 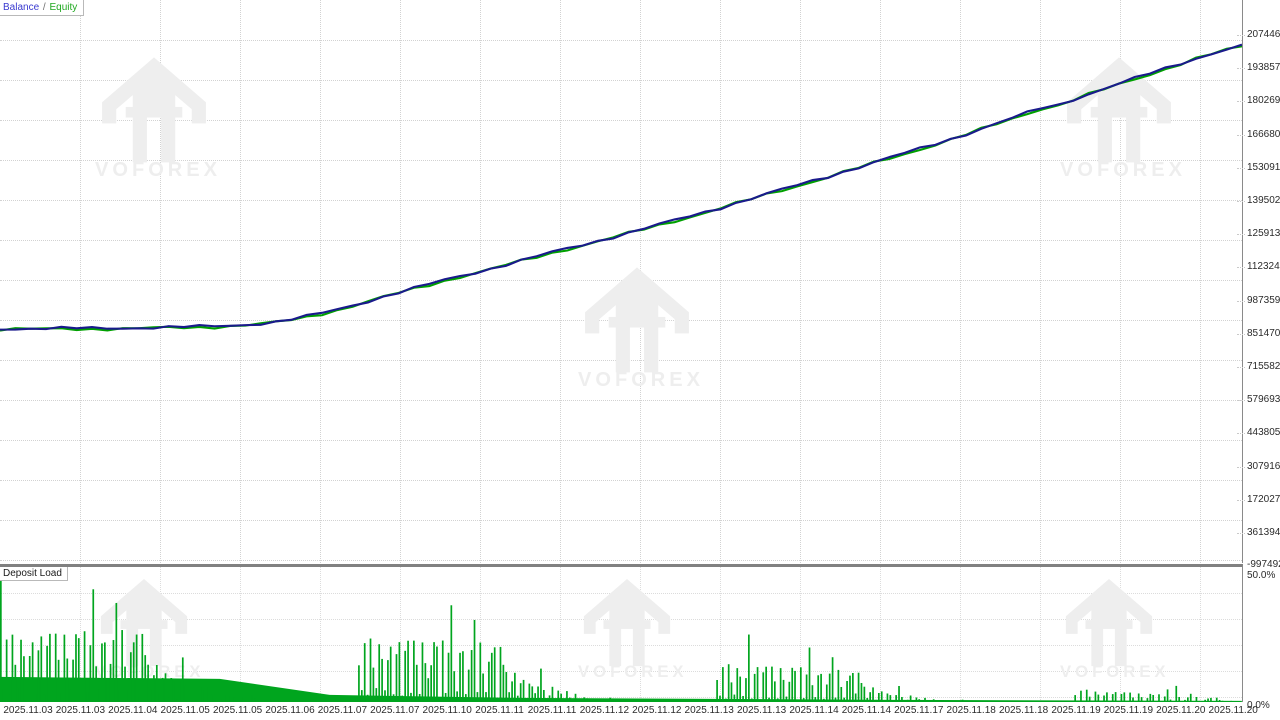 I want to click on deposit-load-axis-bottom-label: 0.0%, so click(x=1258, y=705).